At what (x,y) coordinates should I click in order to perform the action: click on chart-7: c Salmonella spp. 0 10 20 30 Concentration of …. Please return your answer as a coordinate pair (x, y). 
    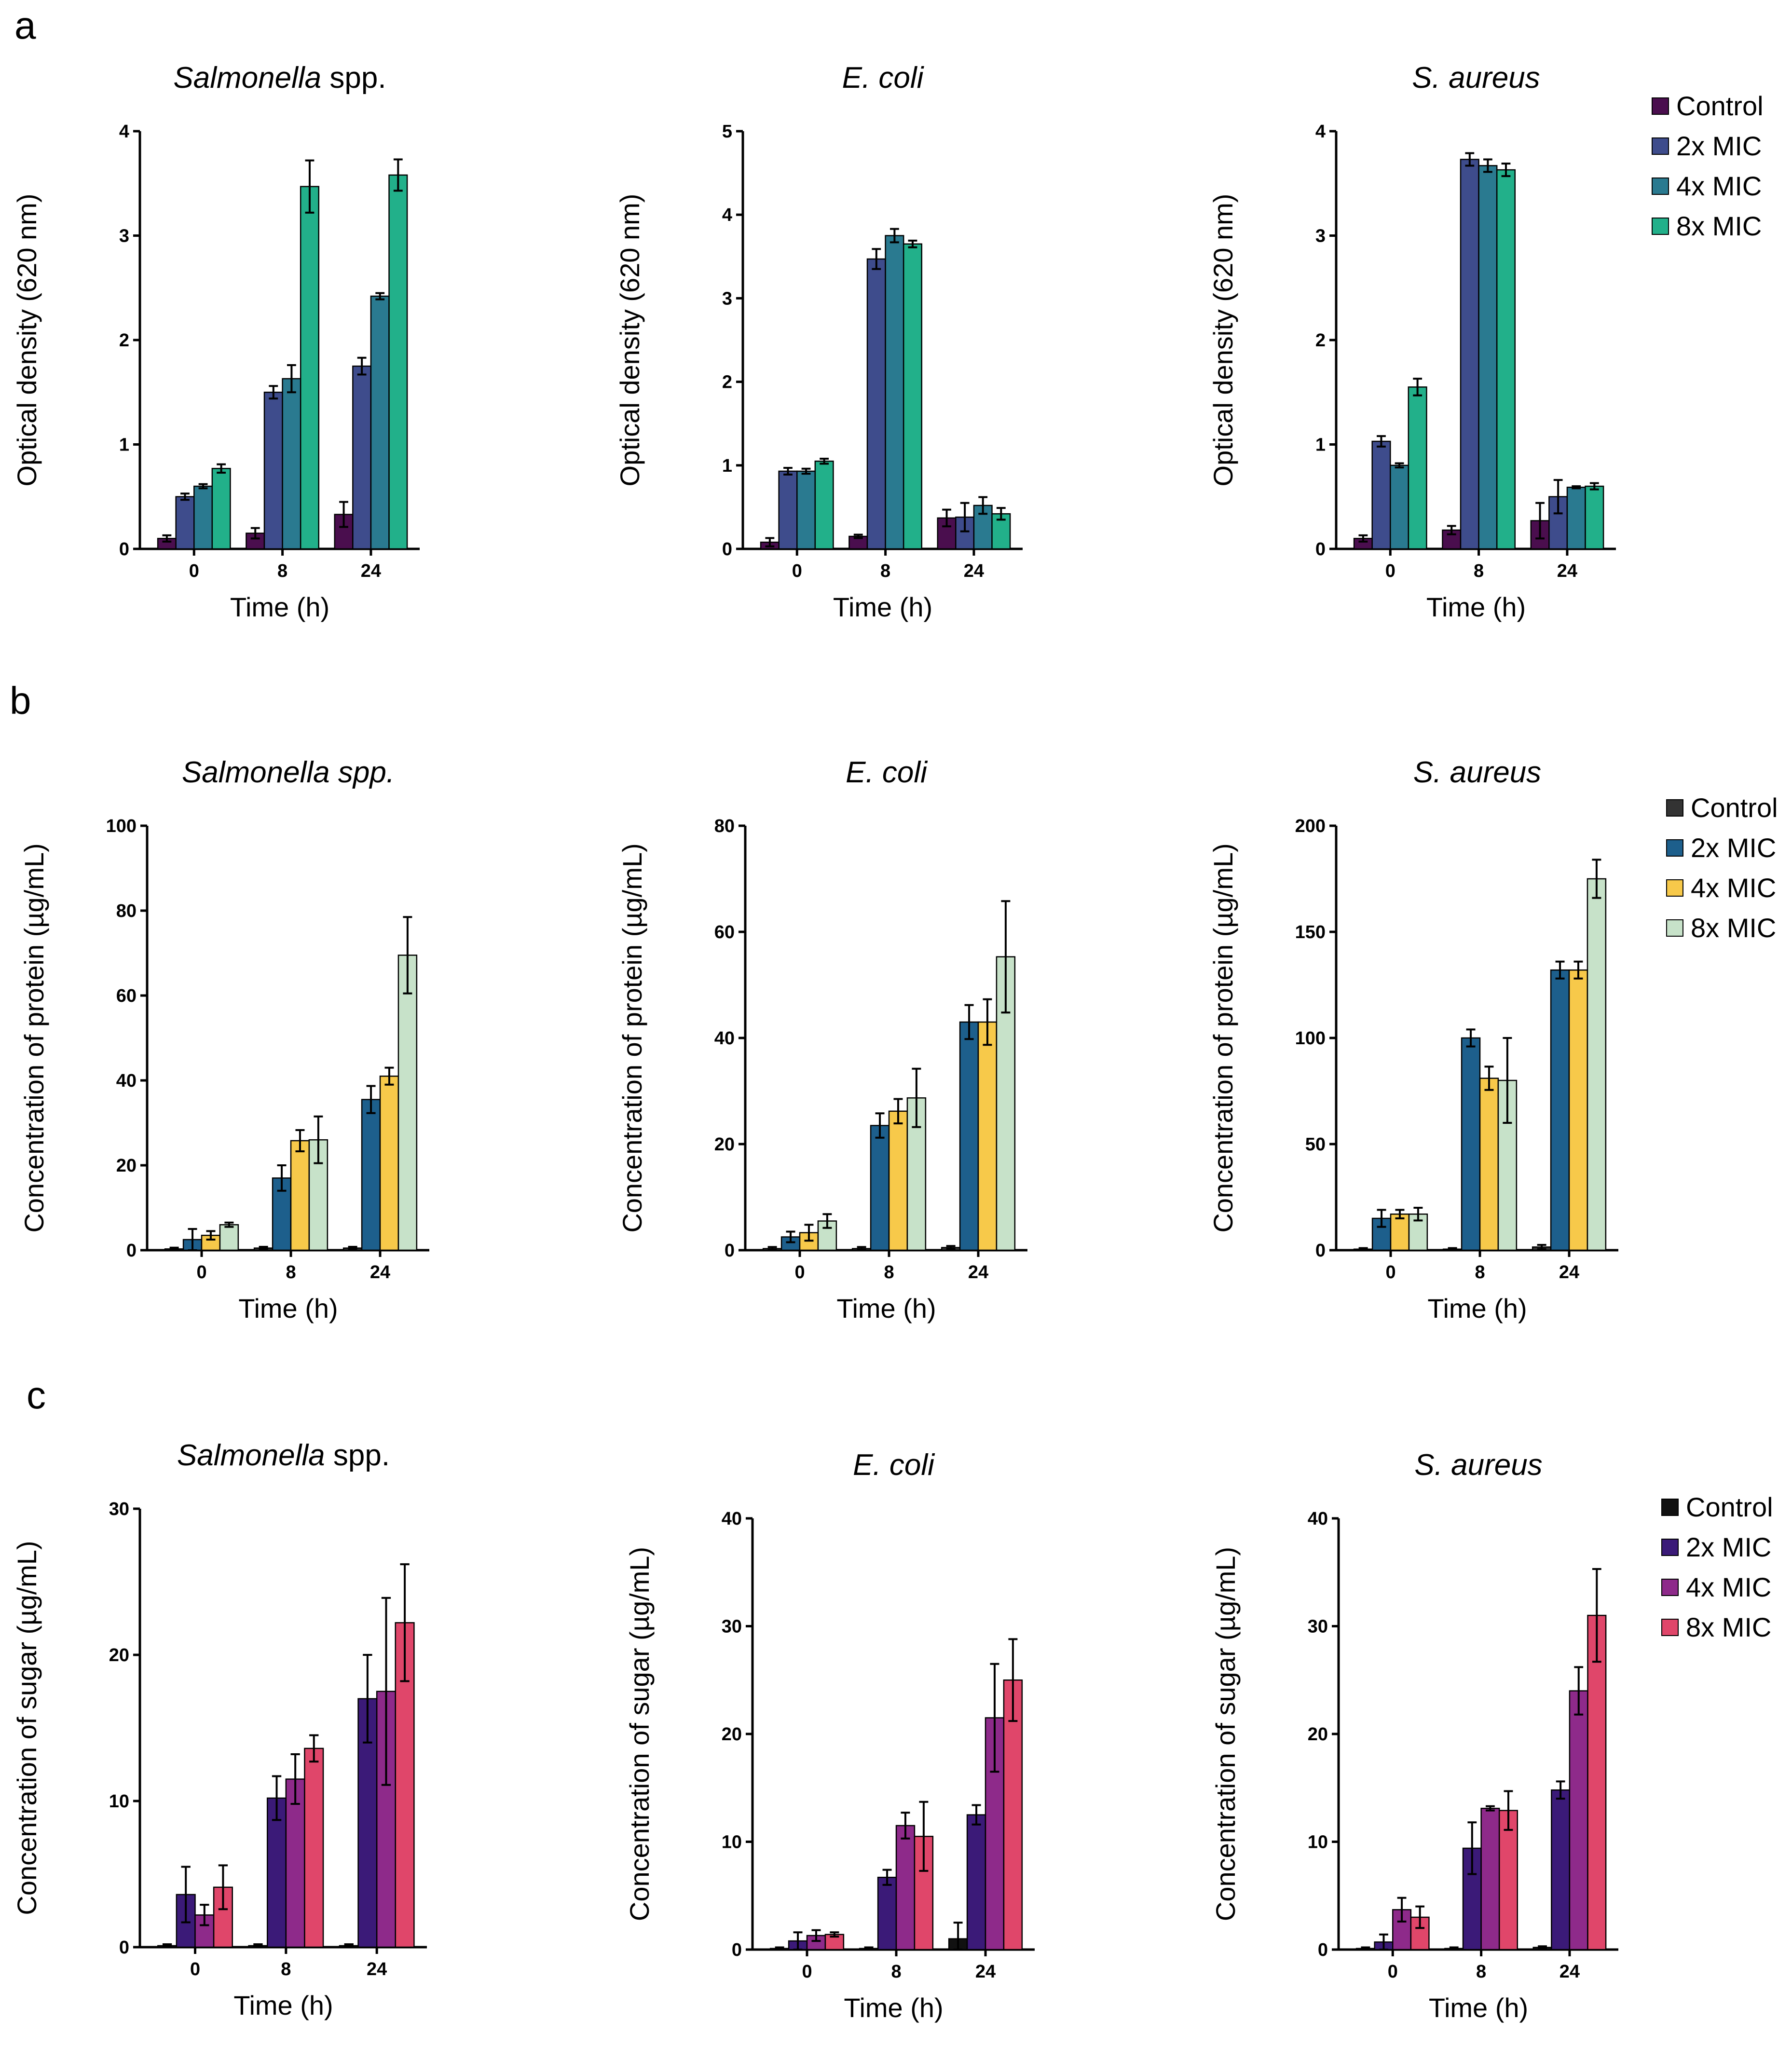
    Looking at the image, I should click on (219, 1697).